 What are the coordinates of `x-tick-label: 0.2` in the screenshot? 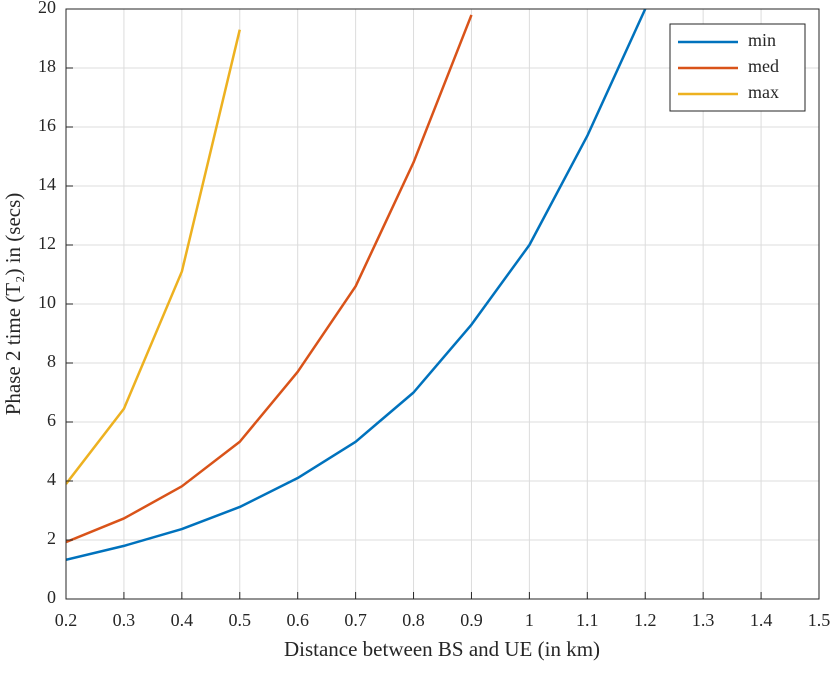 It's located at (66, 620).